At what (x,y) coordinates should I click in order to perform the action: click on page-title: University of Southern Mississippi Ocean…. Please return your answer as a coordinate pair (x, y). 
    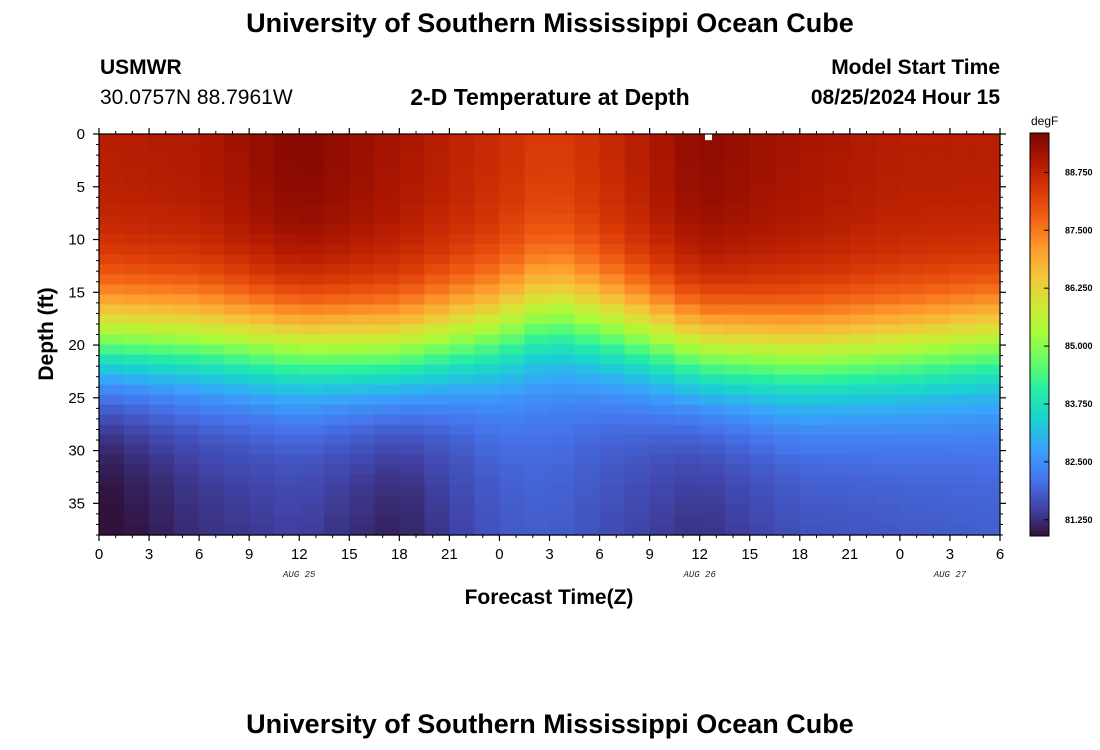
    Looking at the image, I should click on (550, 23).